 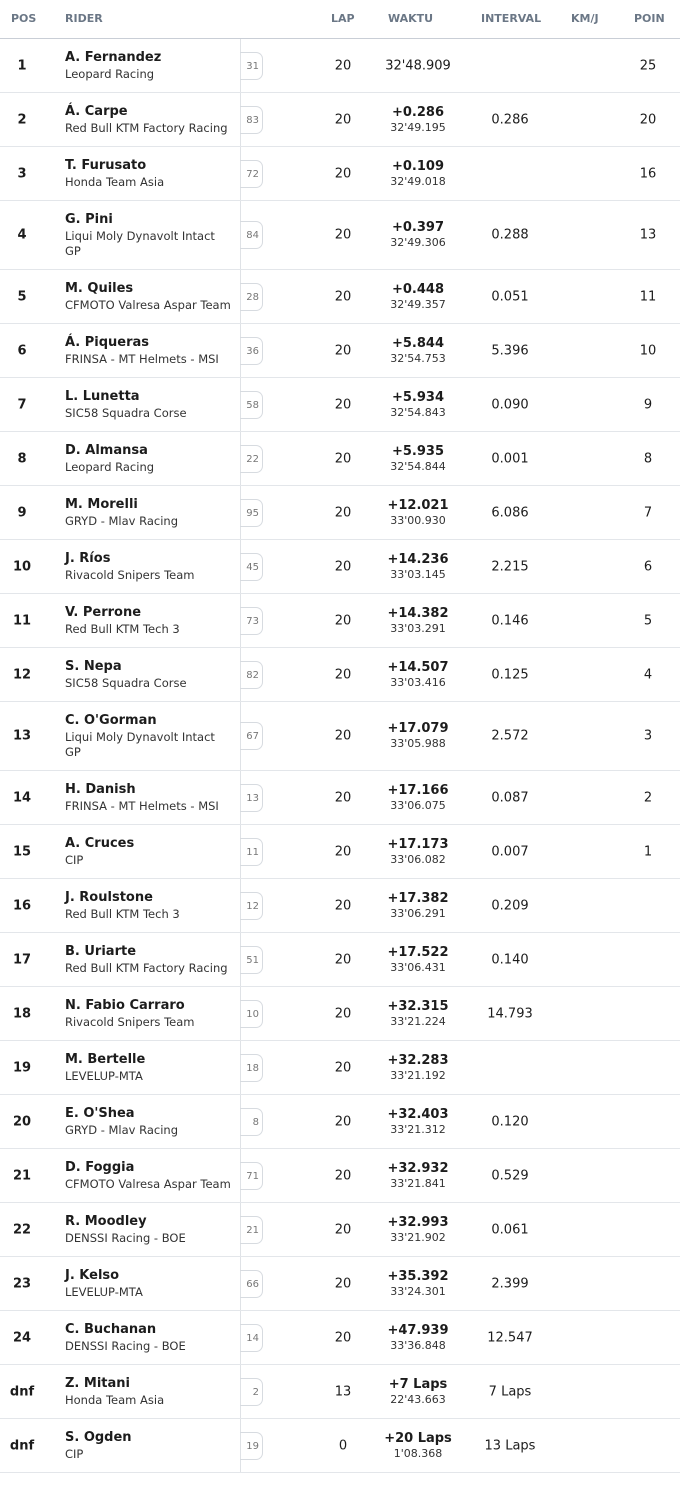 What do you see at coordinates (418, 505) in the screenshot?
I see `time-gap: +12.021` at bounding box center [418, 505].